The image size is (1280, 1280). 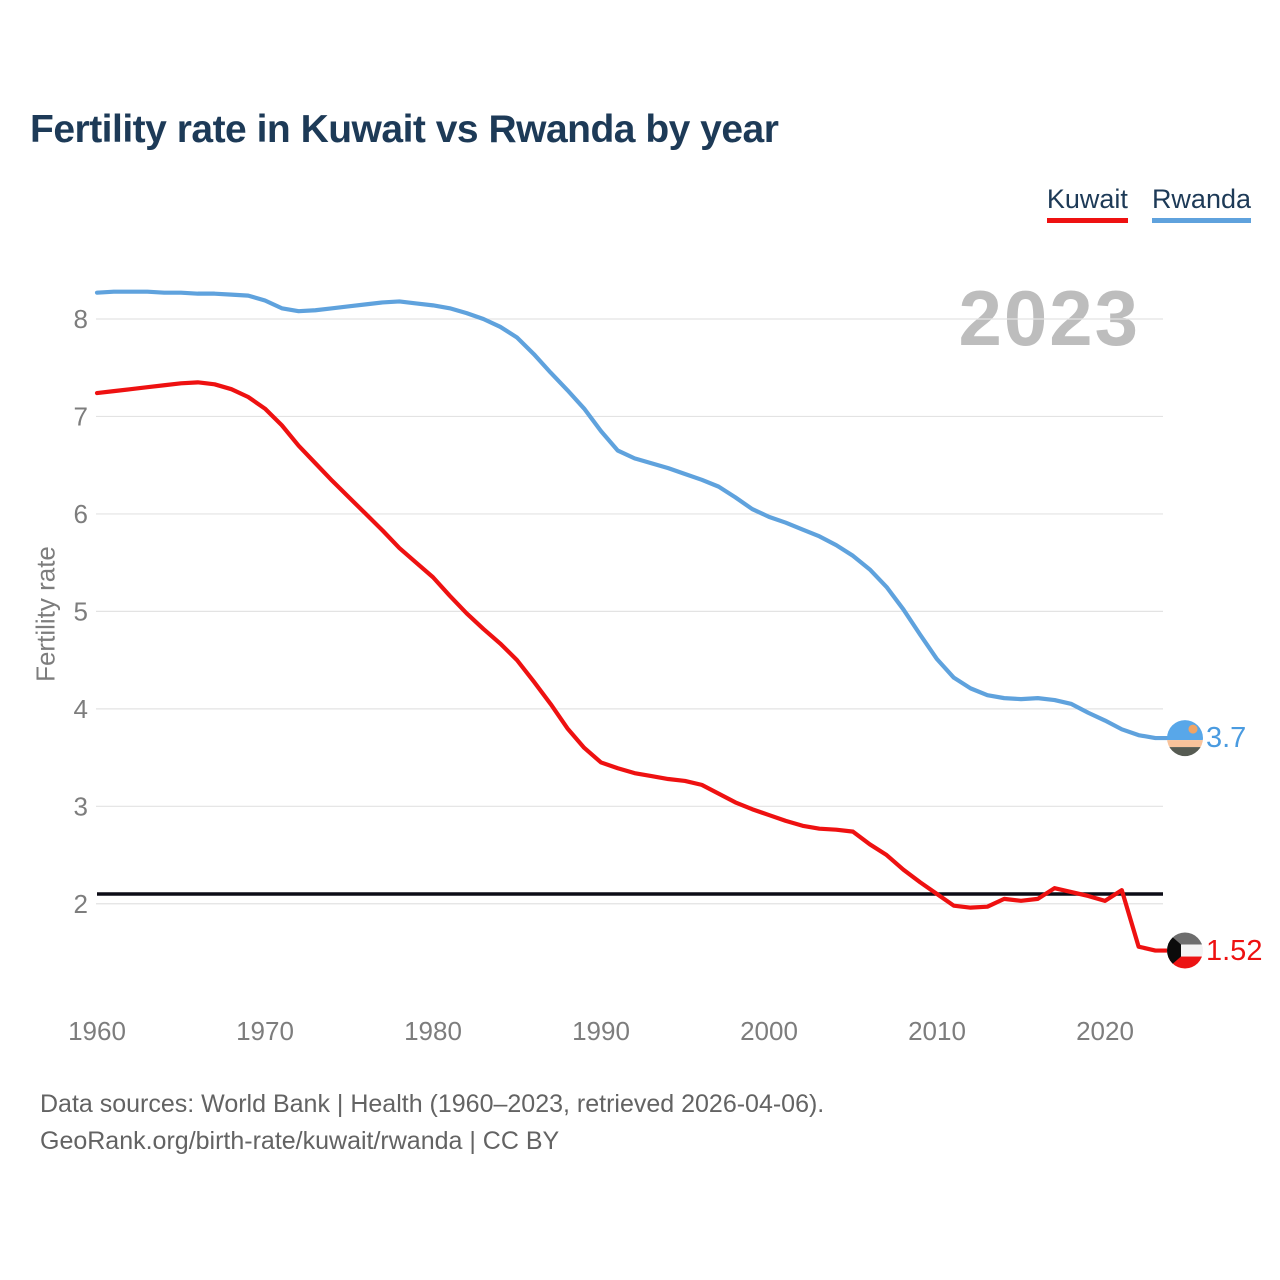 I want to click on y-tick-label: 7, so click(x=81, y=416).